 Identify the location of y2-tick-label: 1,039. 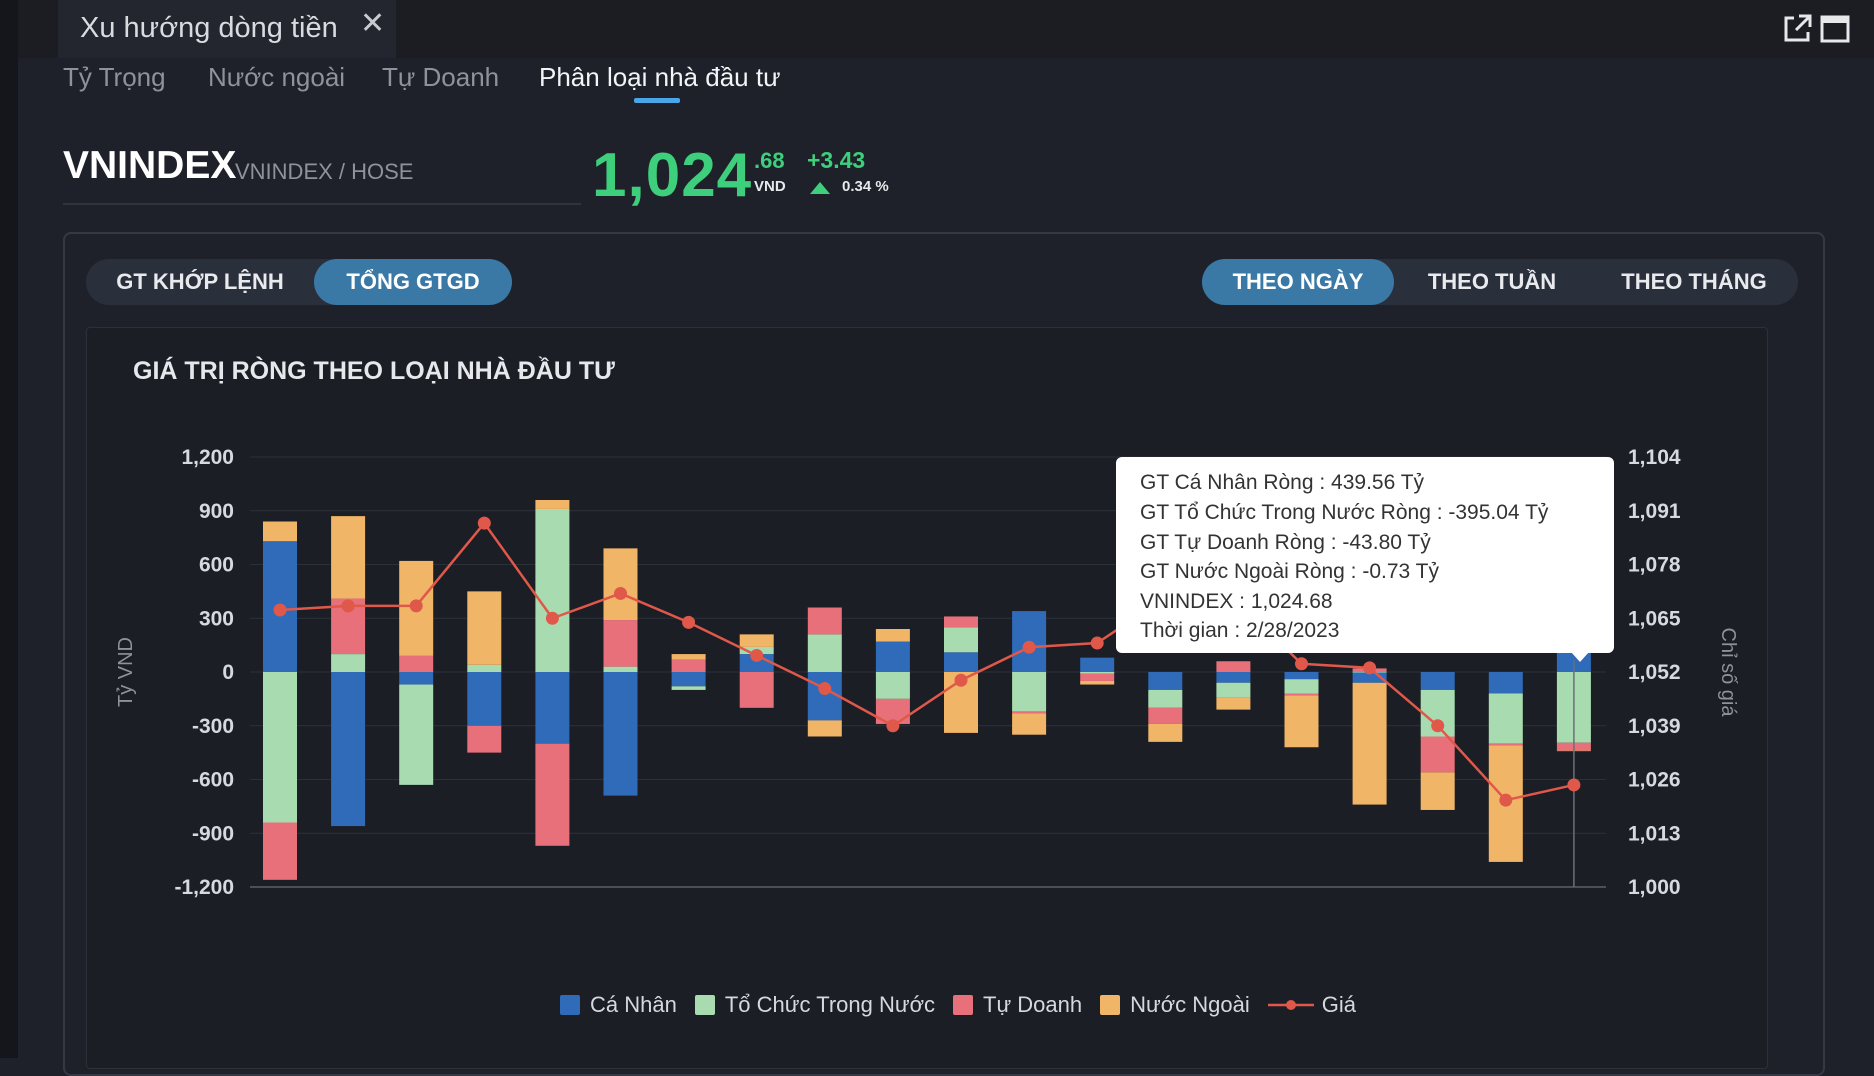
(1654, 726).